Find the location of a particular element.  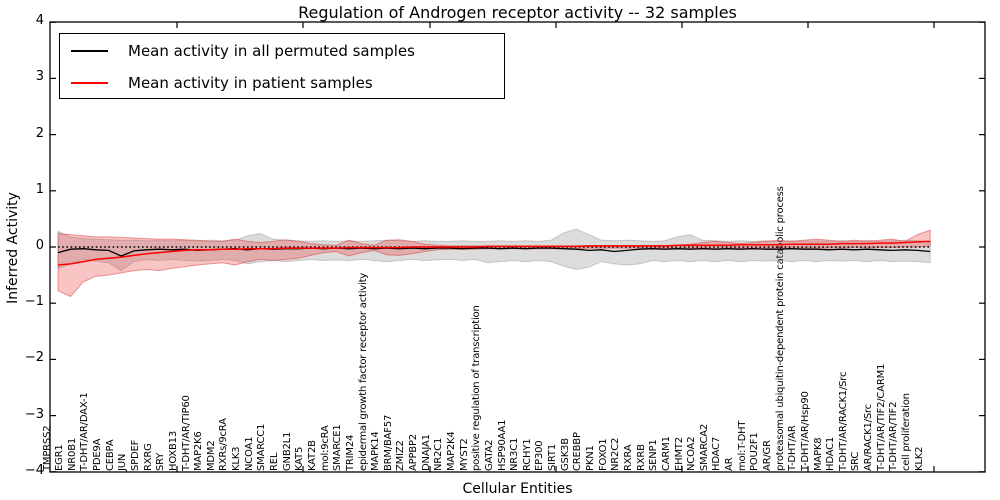

legend-label-permuted: Mean activity in all permuted samples is located at coordinates (271, 50).